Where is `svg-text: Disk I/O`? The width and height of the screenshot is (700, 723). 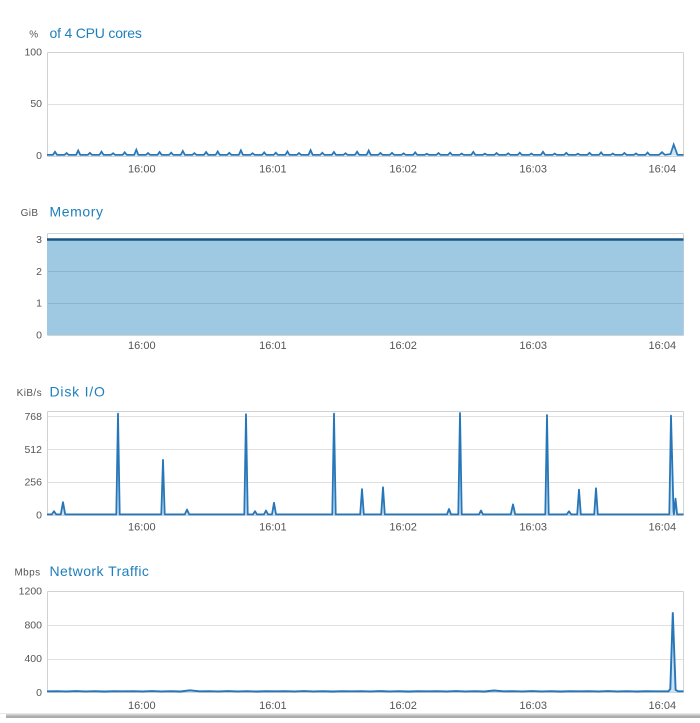
svg-text: Disk I/O is located at coordinates (78, 391).